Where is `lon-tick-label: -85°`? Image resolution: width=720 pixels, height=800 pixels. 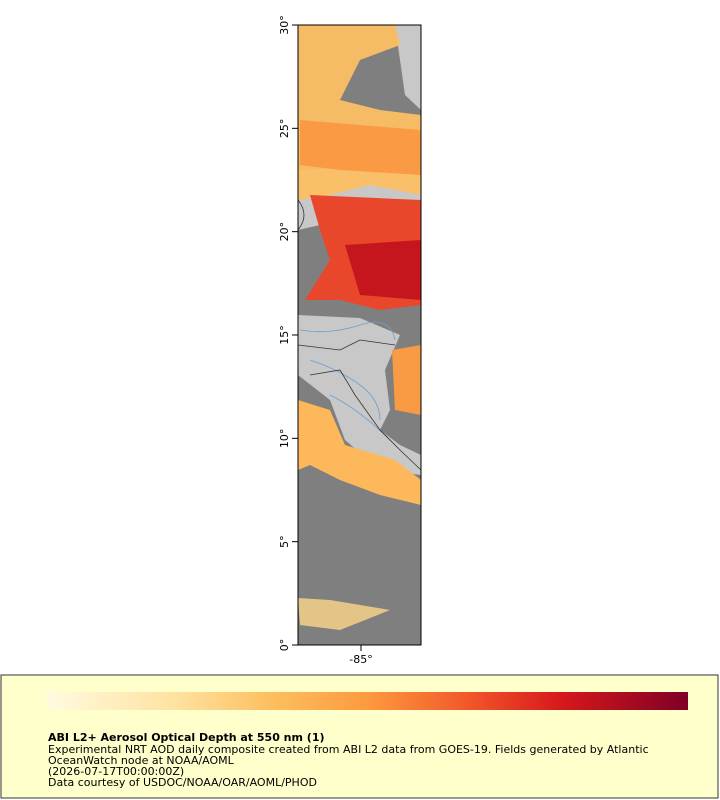 lon-tick-label: -85° is located at coordinates (360, 659).